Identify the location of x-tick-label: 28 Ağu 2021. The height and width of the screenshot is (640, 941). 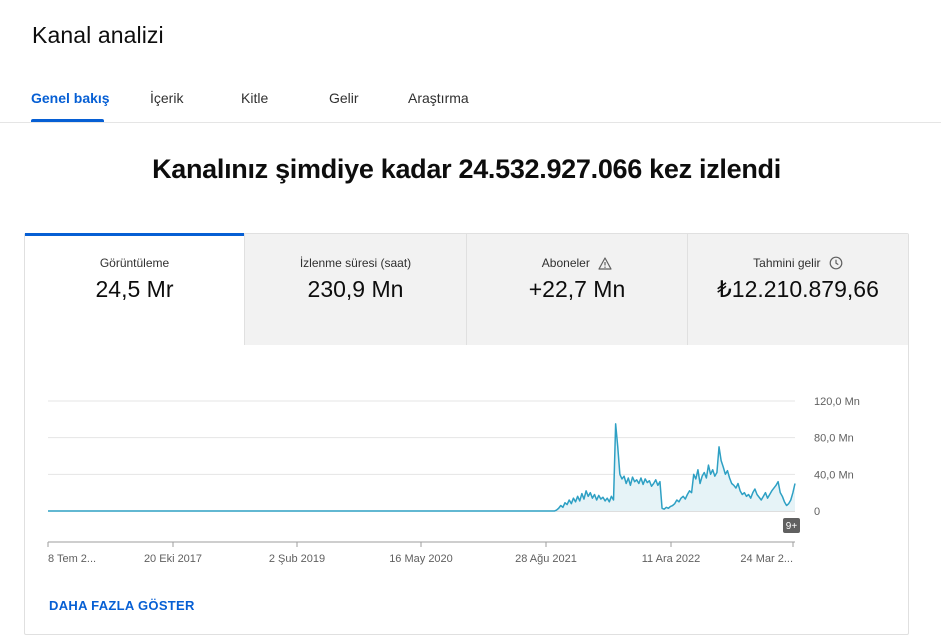
(546, 559).